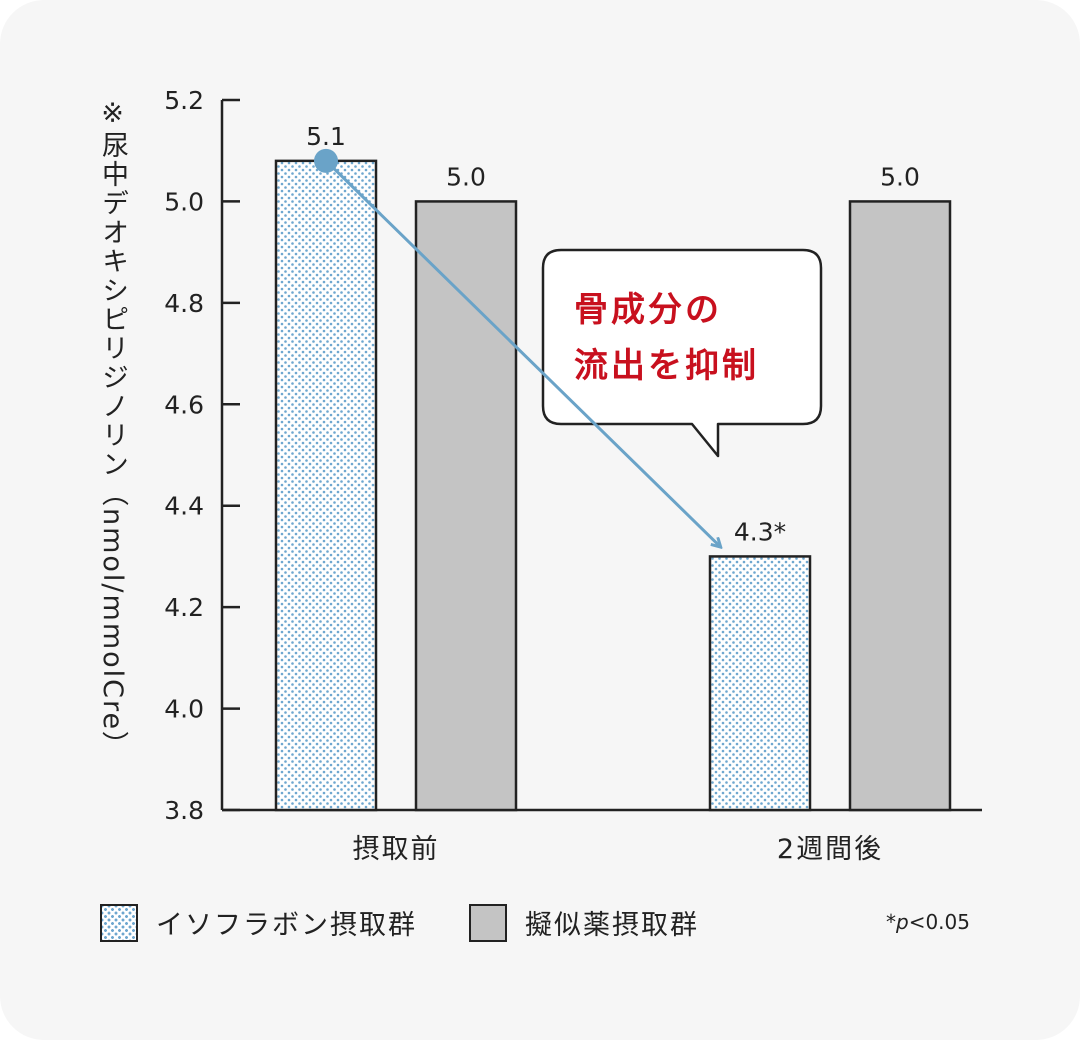 The width and height of the screenshot is (1080, 1040). I want to click on legend-item-placebo: 擬似薬摂取群, so click(584, 922).